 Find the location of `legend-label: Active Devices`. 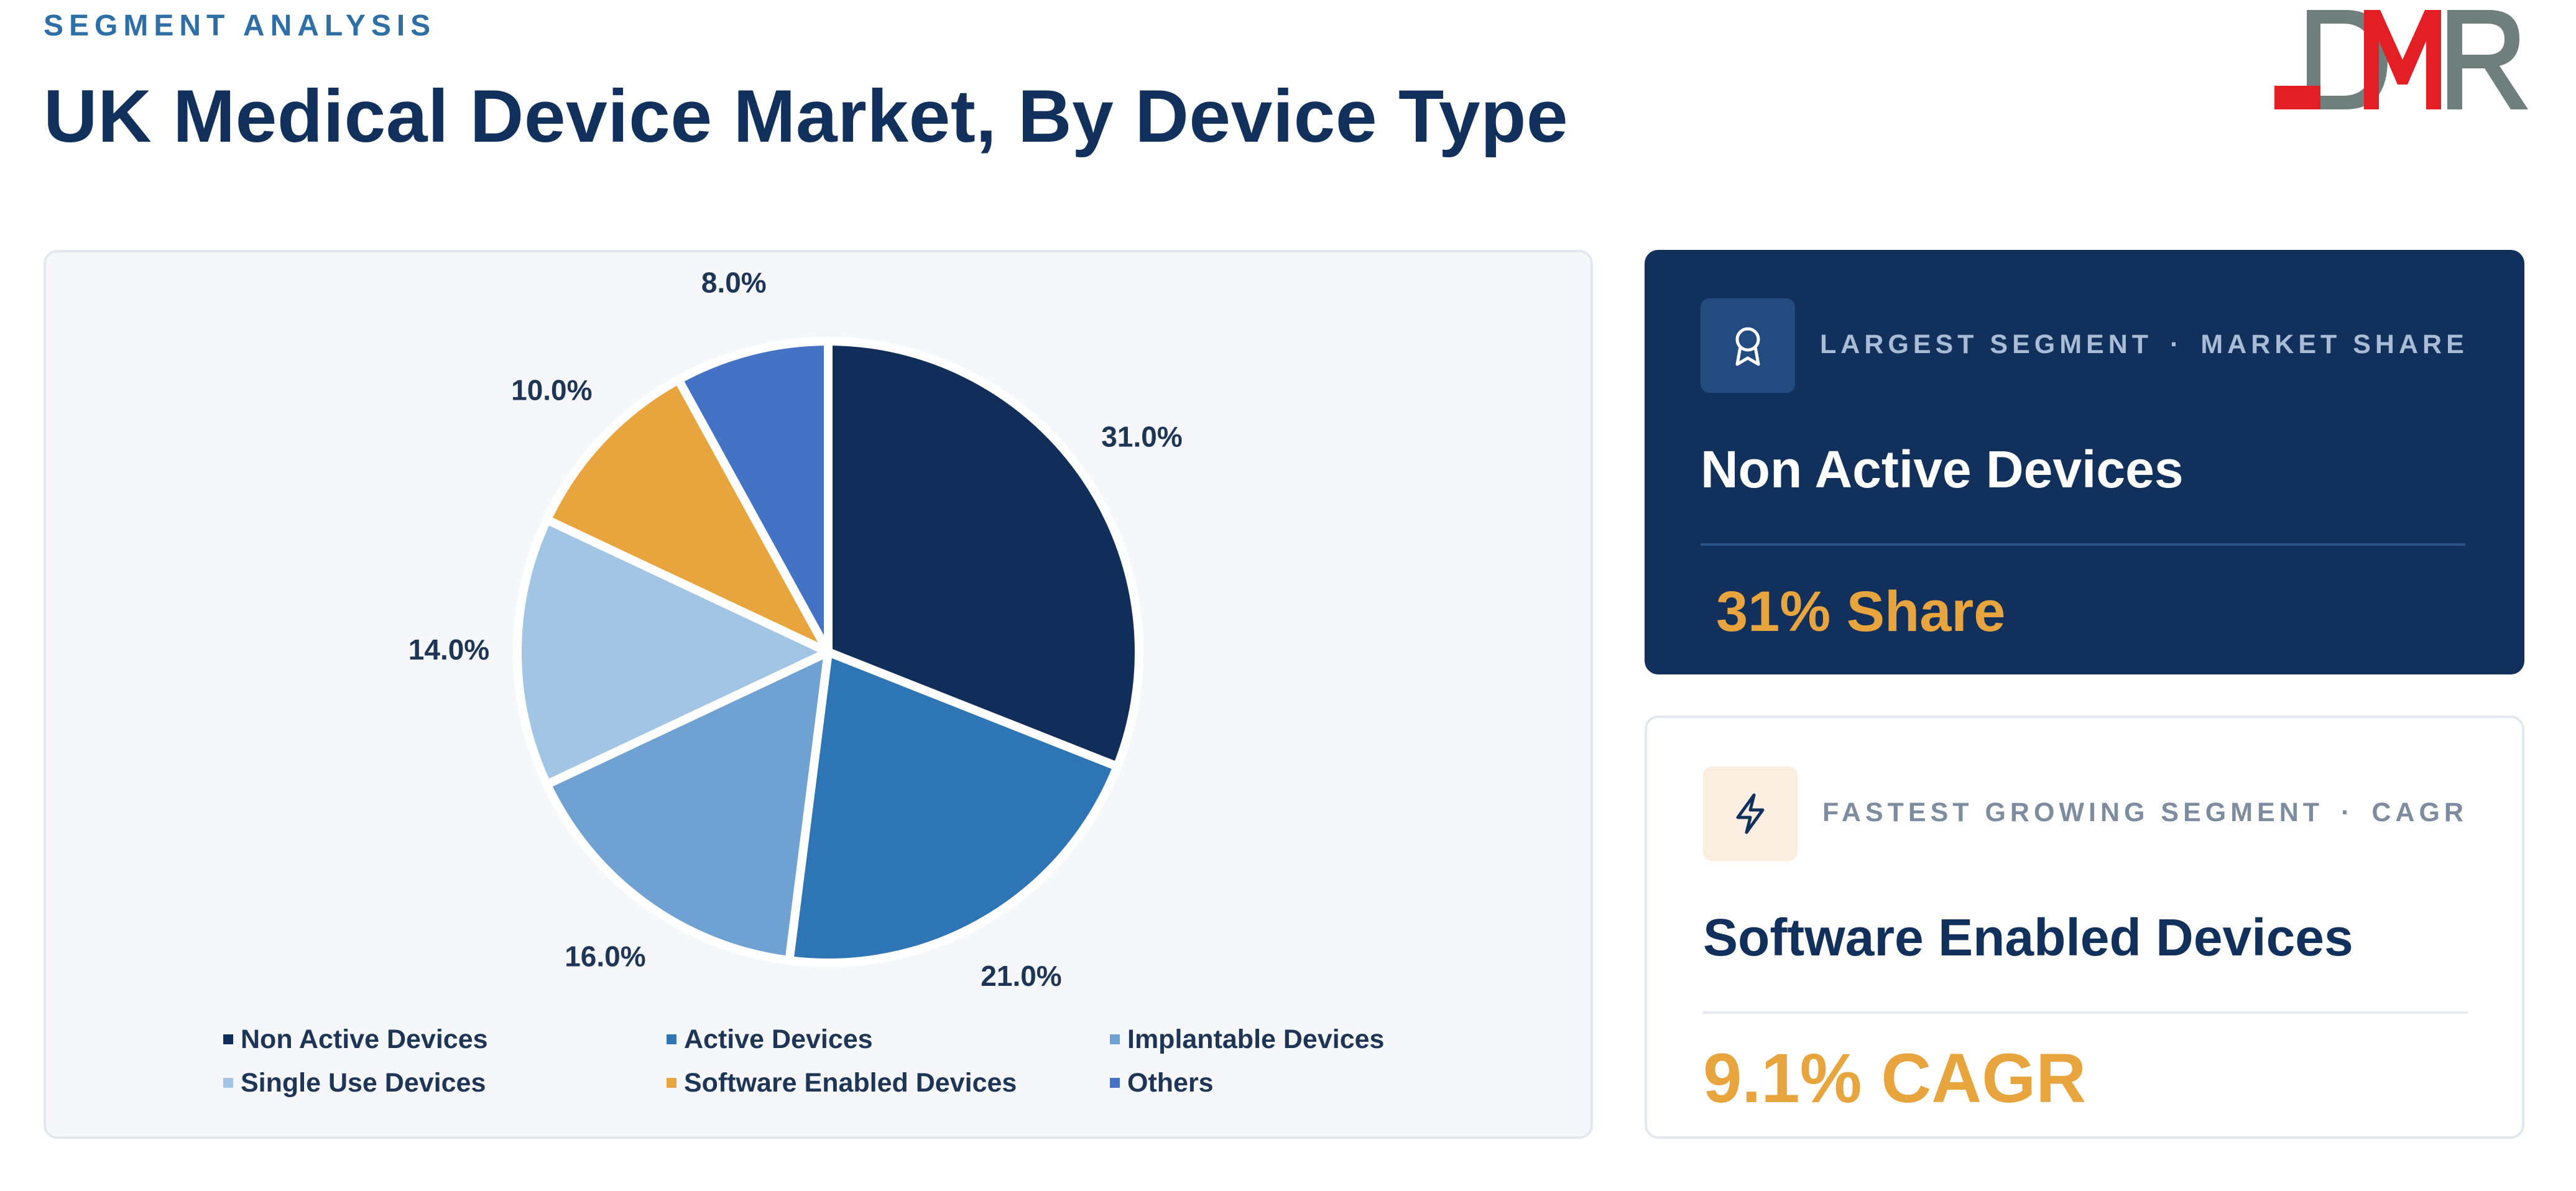

legend-label: Active Devices is located at coordinates (778, 1039).